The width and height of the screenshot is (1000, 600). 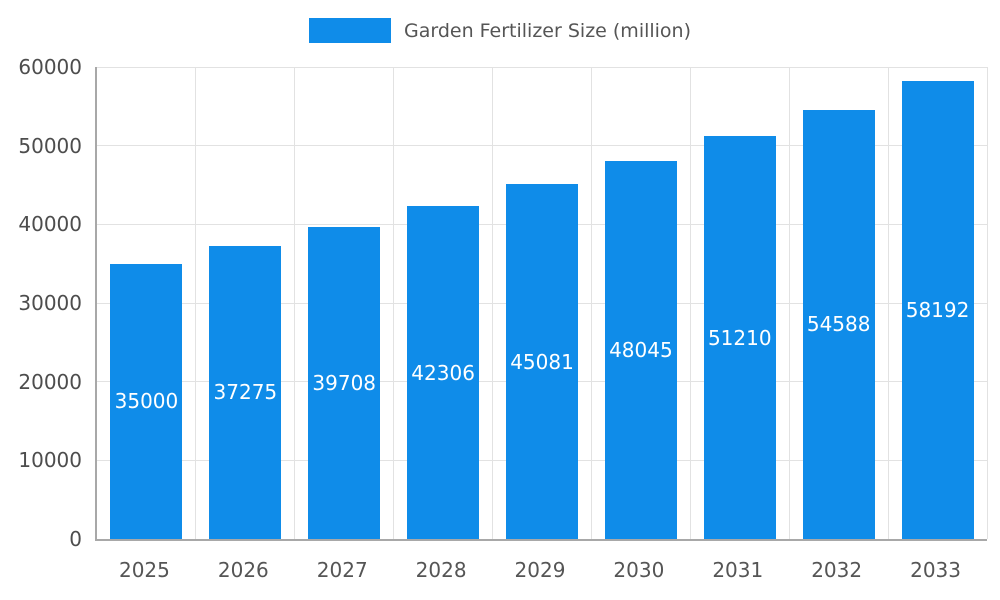 What do you see at coordinates (50, 224) in the screenshot?
I see `y-axis-tick-label: 40000` at bounding box center [50, 224].